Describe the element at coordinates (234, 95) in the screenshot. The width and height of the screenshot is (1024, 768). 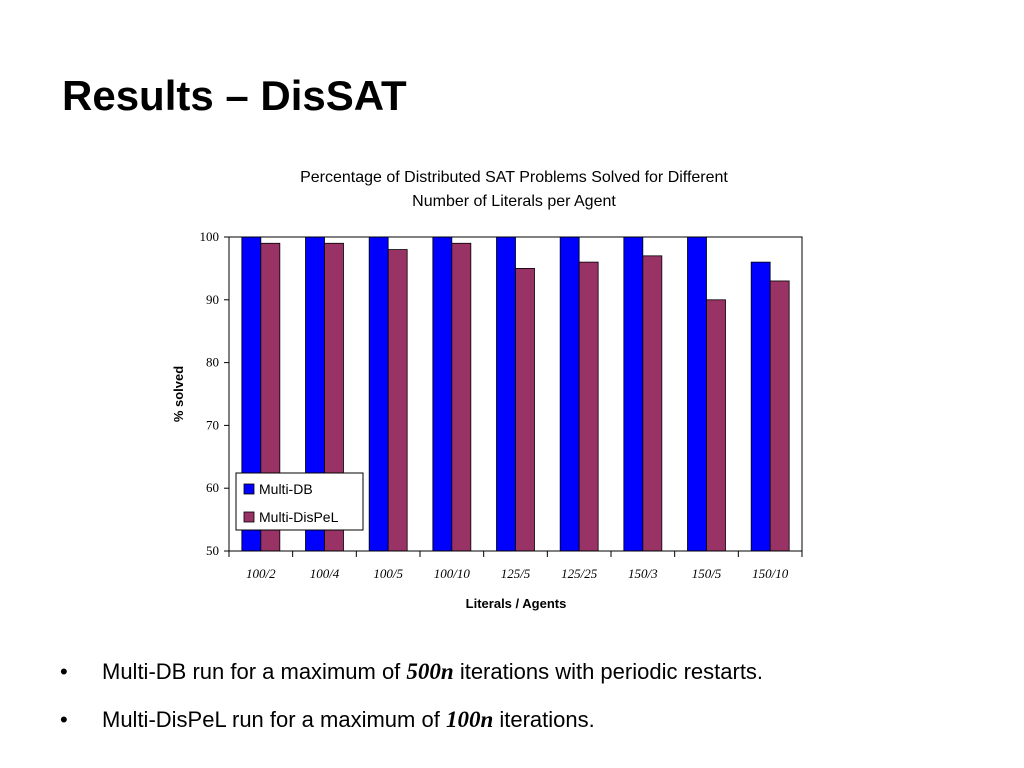
I see `slide-title: Results – DisSAT` at that location.